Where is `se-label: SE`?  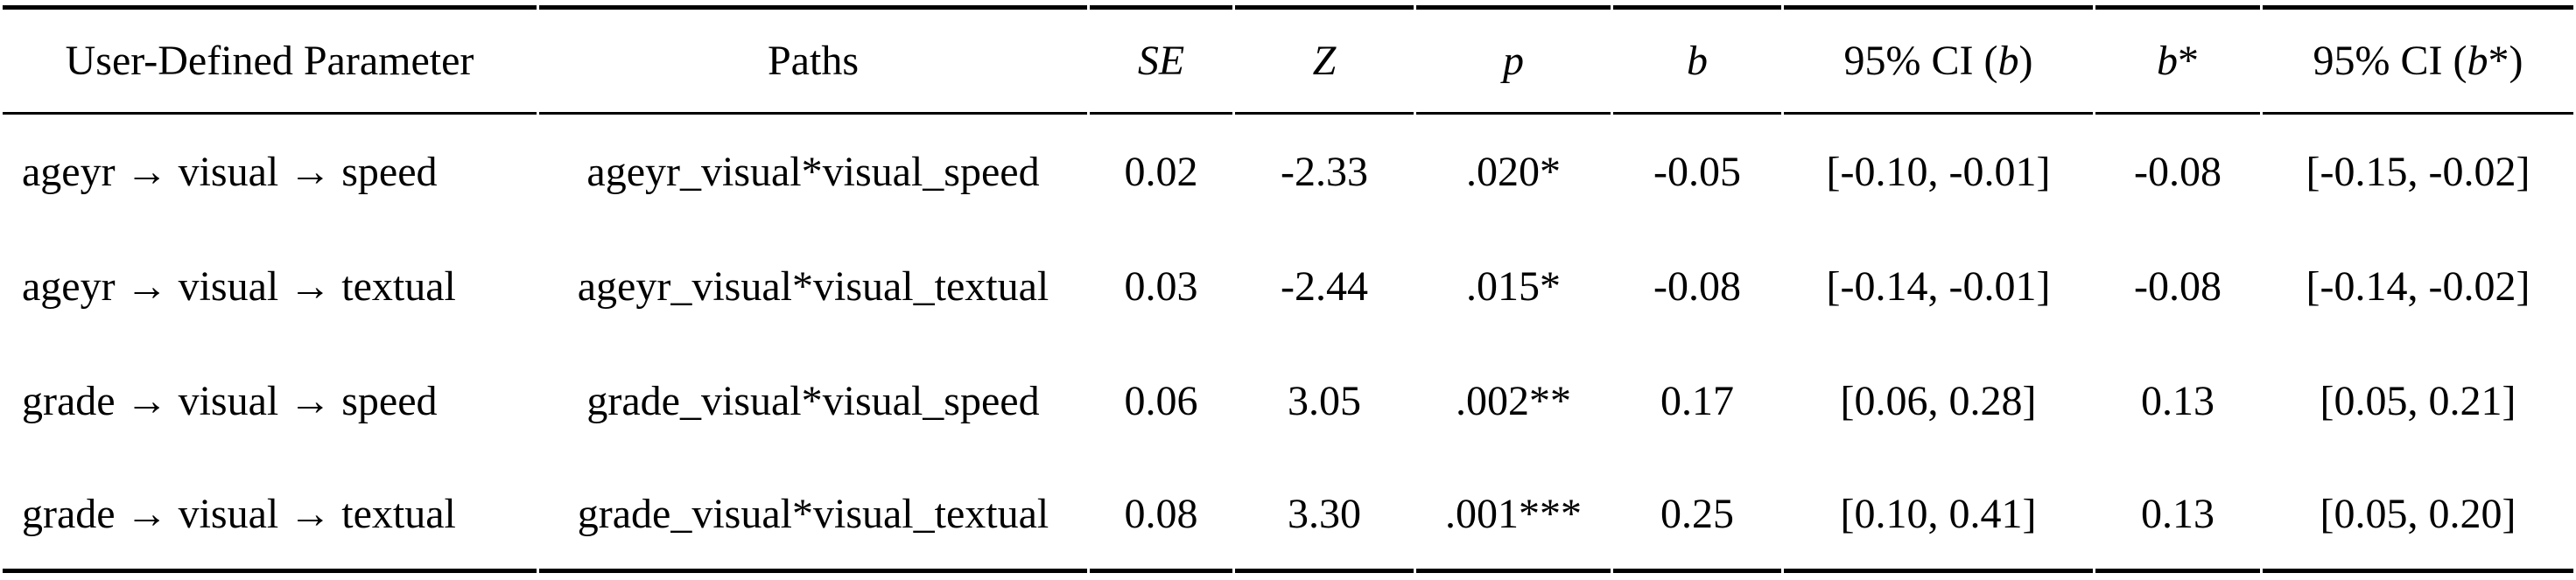
se-label: SE is located at coordinates (1161, 61).